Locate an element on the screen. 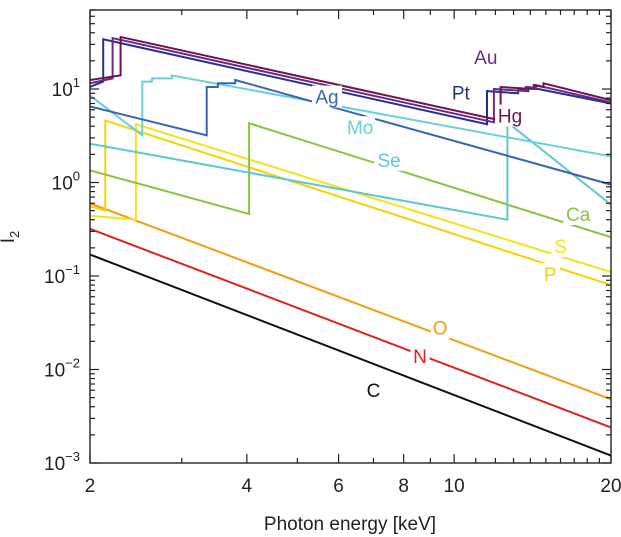 This screenshot has width=621, height=537. series-label-s: S is located at coordinates (560, 247).